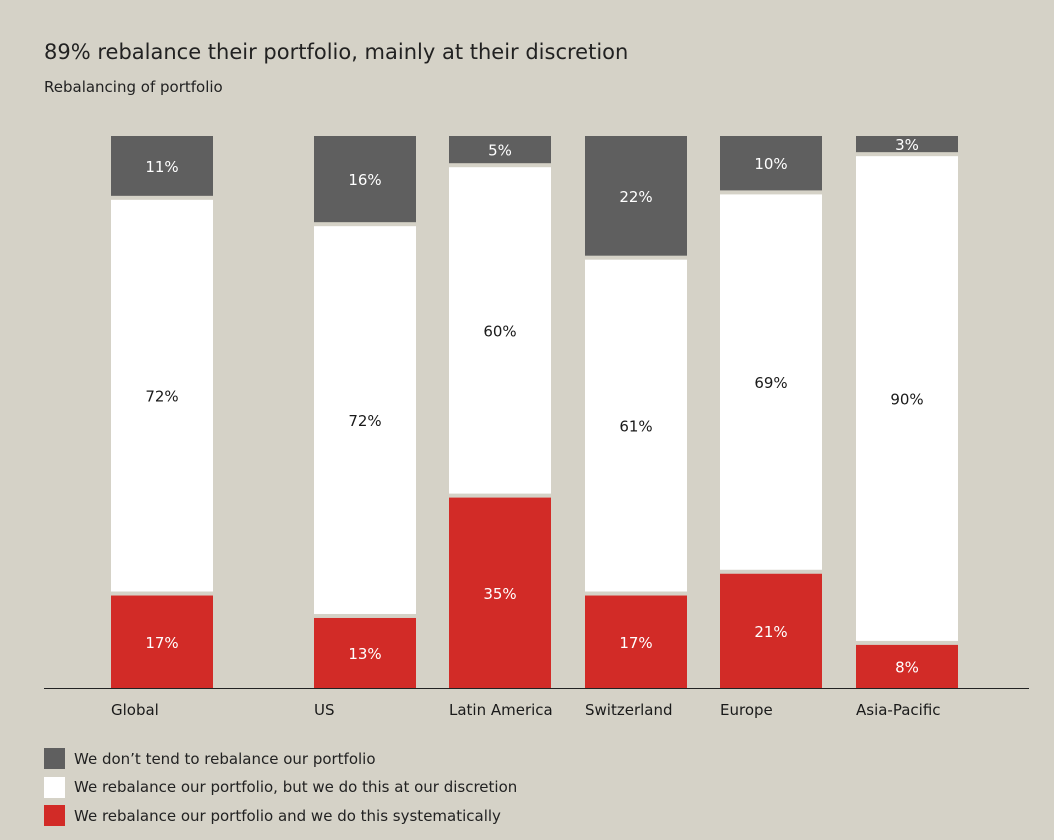  I want to click on x-tick-label-us: US, so click(324, 710).